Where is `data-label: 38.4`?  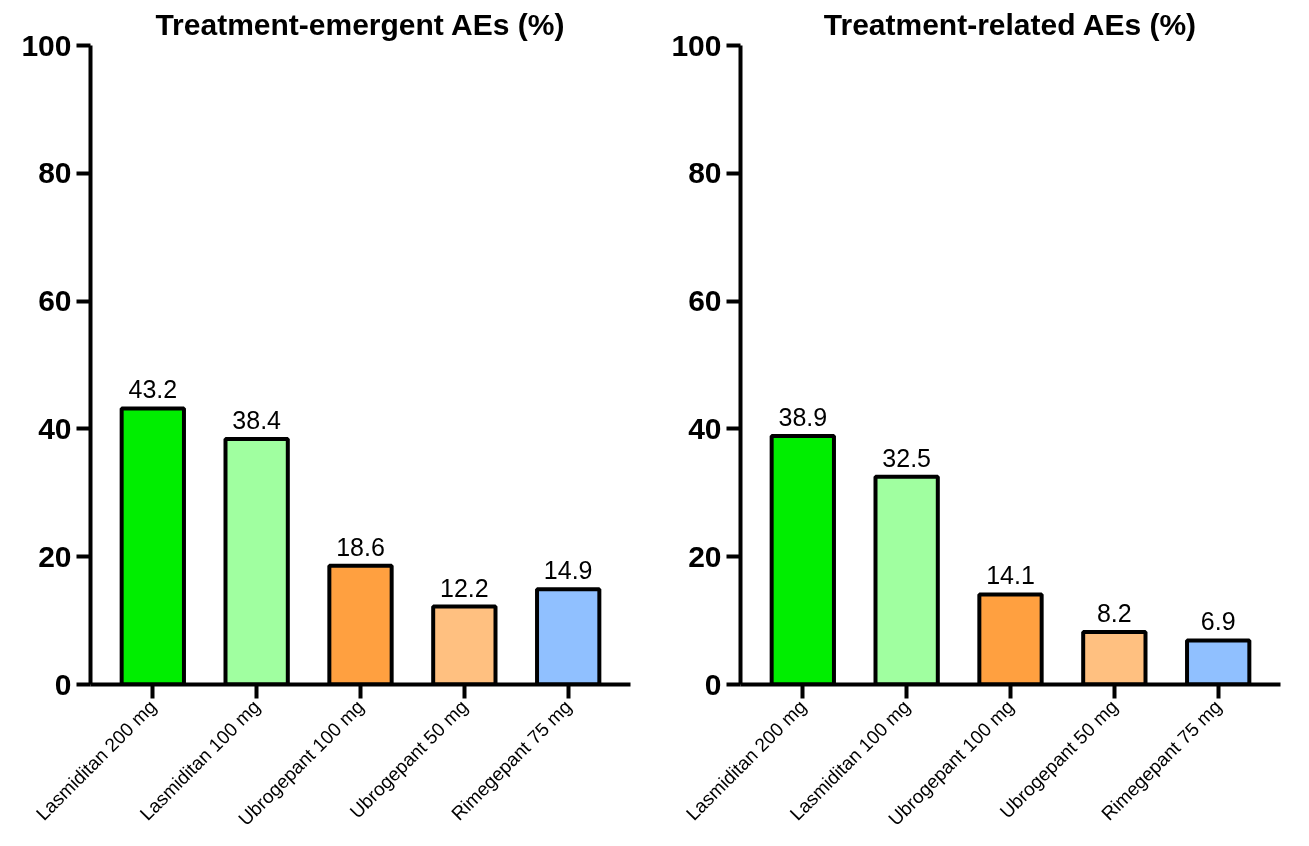
data-label: 38.4 is located at coordinates (257, 420).